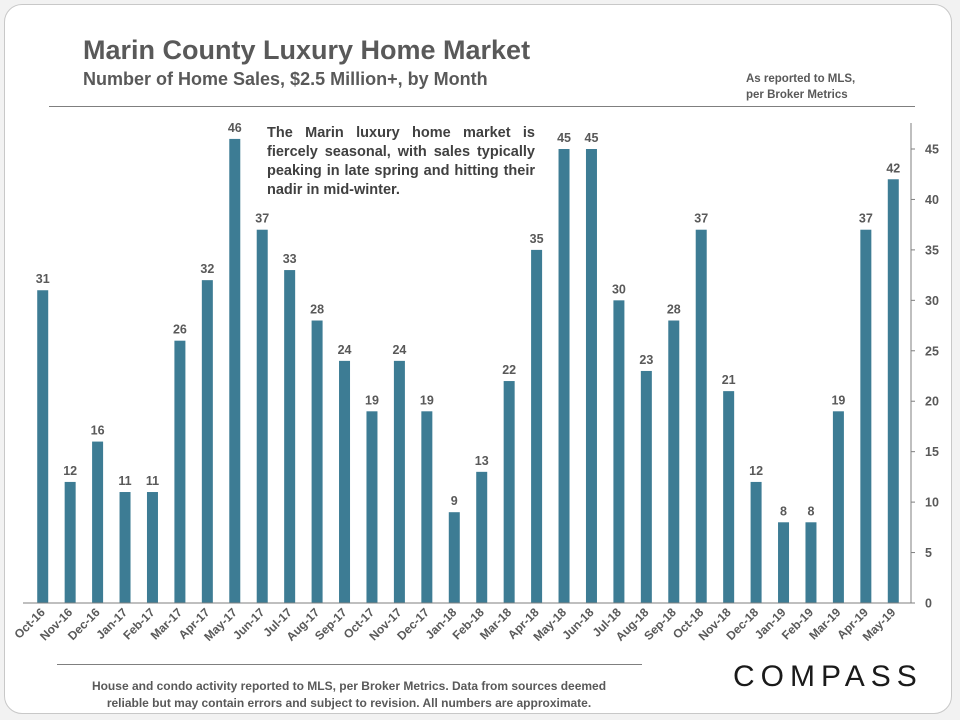  What do you see at coordinates (537, 239) in the screenshot?
I see `data-label: 35` at bounding box center [537, 239].